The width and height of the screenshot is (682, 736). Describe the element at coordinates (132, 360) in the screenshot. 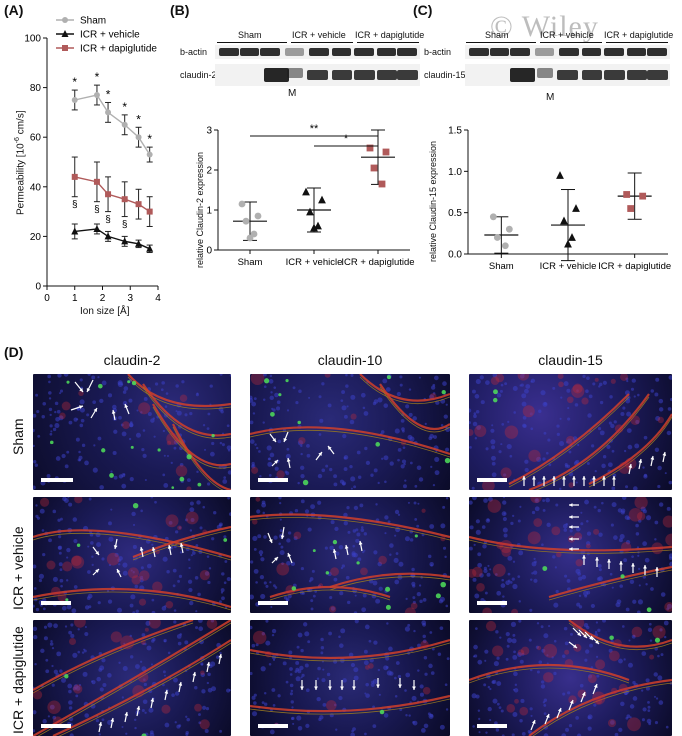

I see `col-label-claudin-2: claudin-2` at that location.